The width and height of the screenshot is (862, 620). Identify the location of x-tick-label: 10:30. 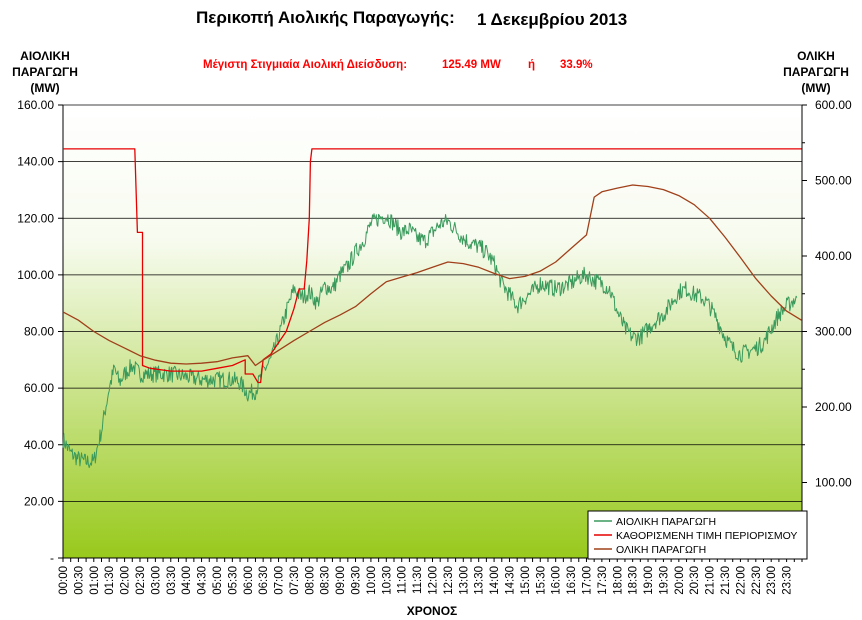
(387, 580).